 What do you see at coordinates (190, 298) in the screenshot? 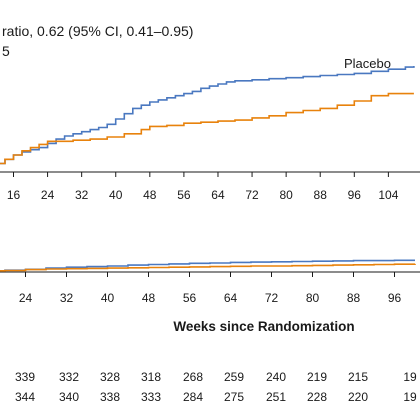
I see `bottom-tick-label-56: 56` at bounding box center [190, 298].